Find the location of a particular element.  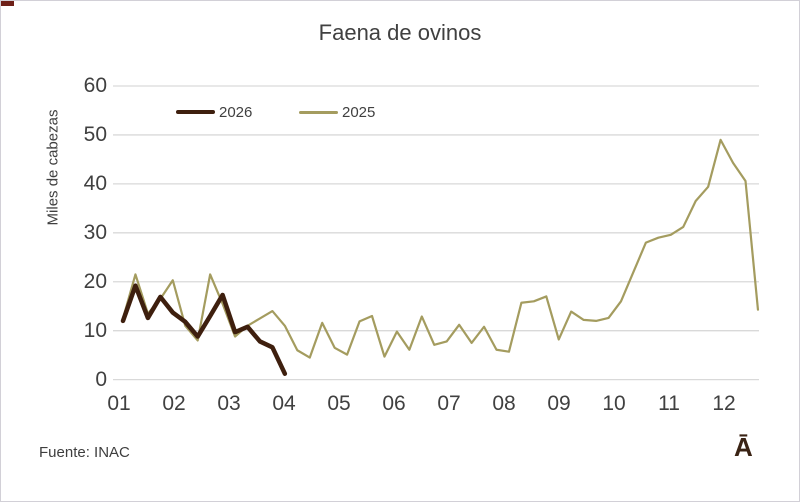

x-tick-label: 12 is located at coordinates (724, 403).